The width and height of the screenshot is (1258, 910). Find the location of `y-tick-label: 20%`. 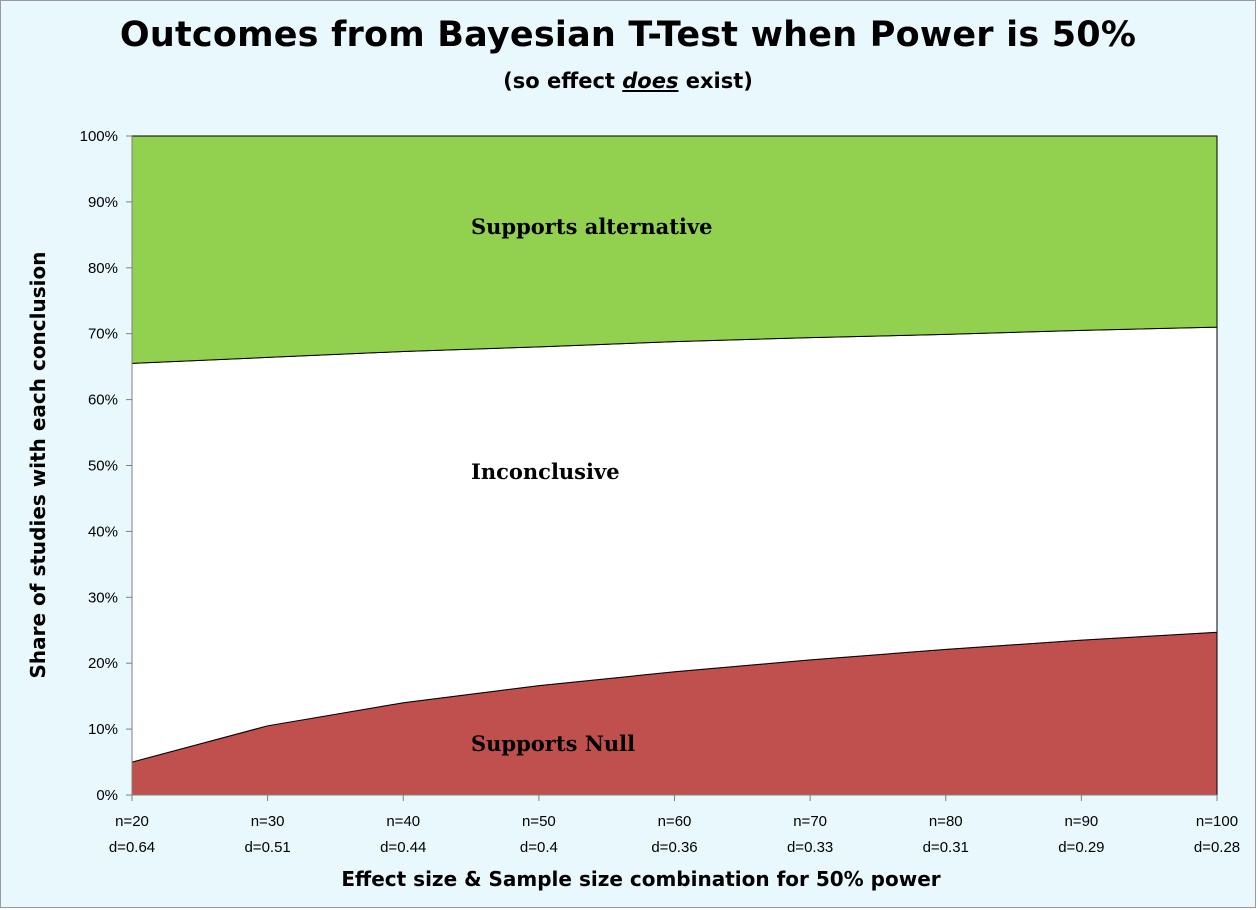

y-tick-label: 20% is located at coordinates (103, 663).